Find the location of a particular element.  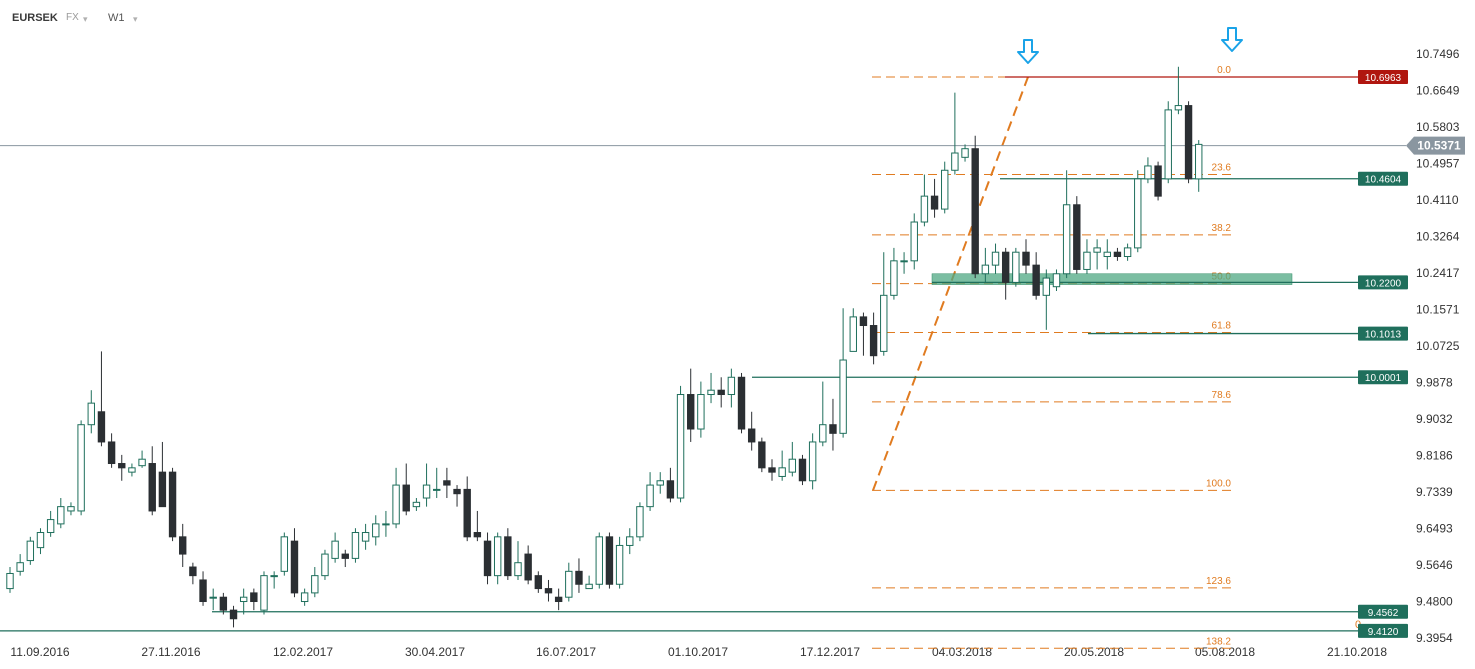

fib-level-label: 138.2 is located at coordinates (1218, 641).